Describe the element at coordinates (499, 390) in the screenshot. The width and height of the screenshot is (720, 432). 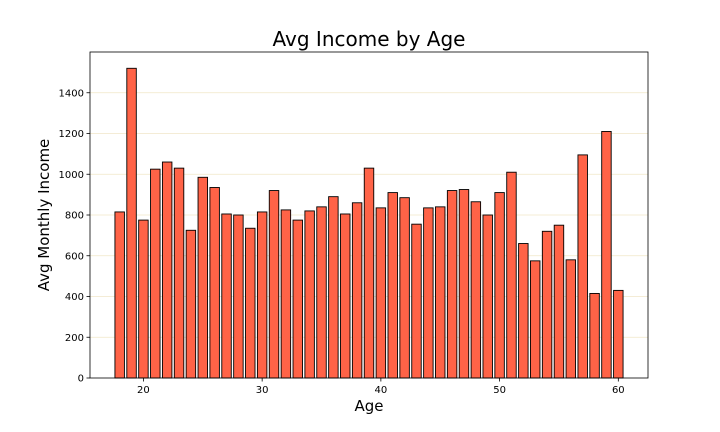
I see `x-tick-label: 50` at that location.